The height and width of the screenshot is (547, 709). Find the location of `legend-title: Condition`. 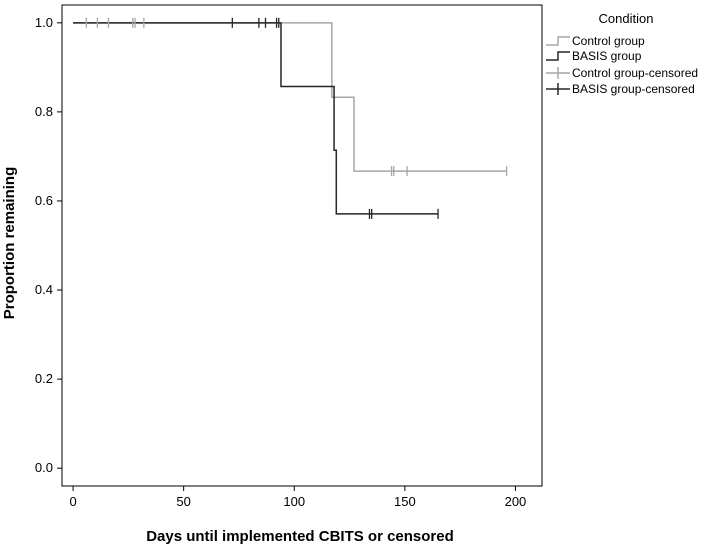

legend-title: Condition is located at coordinates (626, 18).